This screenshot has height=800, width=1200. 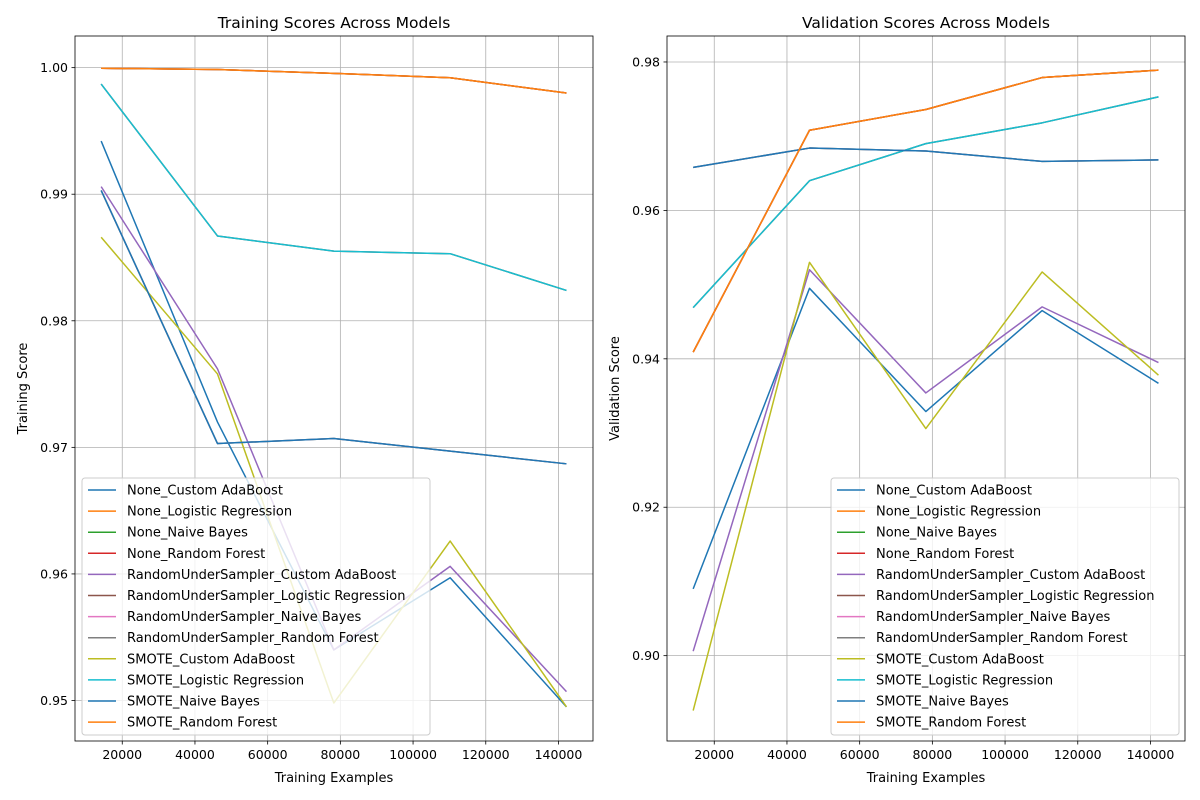 I want to click on chart-title: Training Scores Across Models, so click(x=334, y=23).